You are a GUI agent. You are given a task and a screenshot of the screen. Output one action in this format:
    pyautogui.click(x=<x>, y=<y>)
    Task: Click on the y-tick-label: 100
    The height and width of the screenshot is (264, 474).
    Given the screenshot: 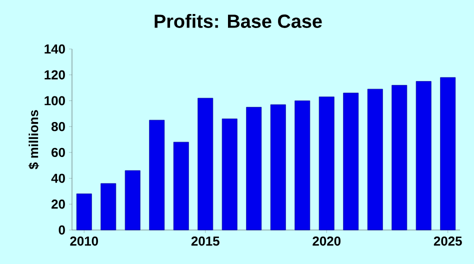 What is the action you would take?
    pyautogui.click(x=54, y=101)
    